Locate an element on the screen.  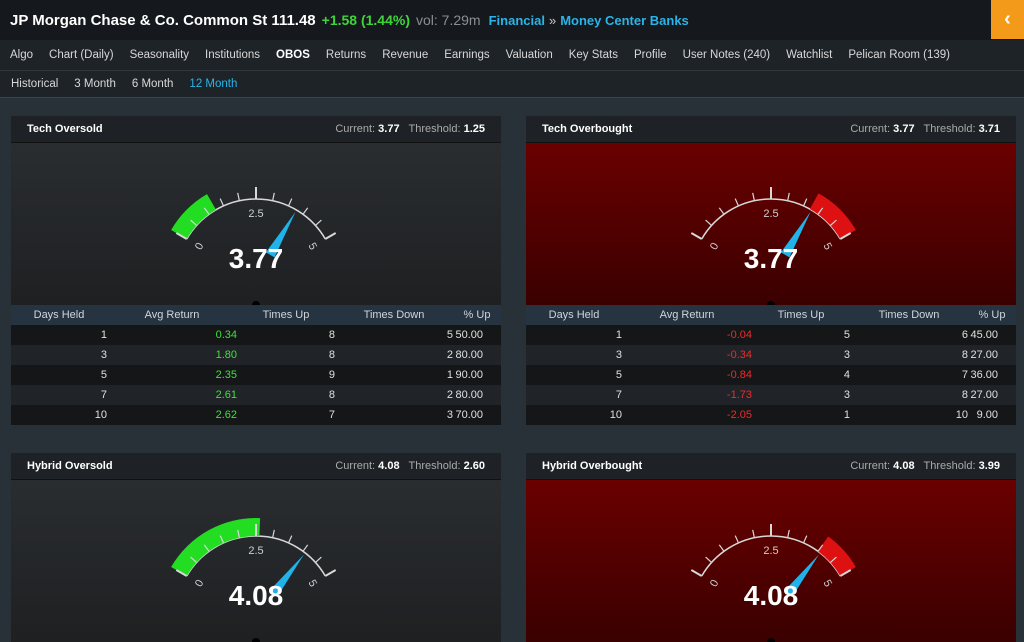
cell-times-down: 7 is located at coordinates (964, 375).